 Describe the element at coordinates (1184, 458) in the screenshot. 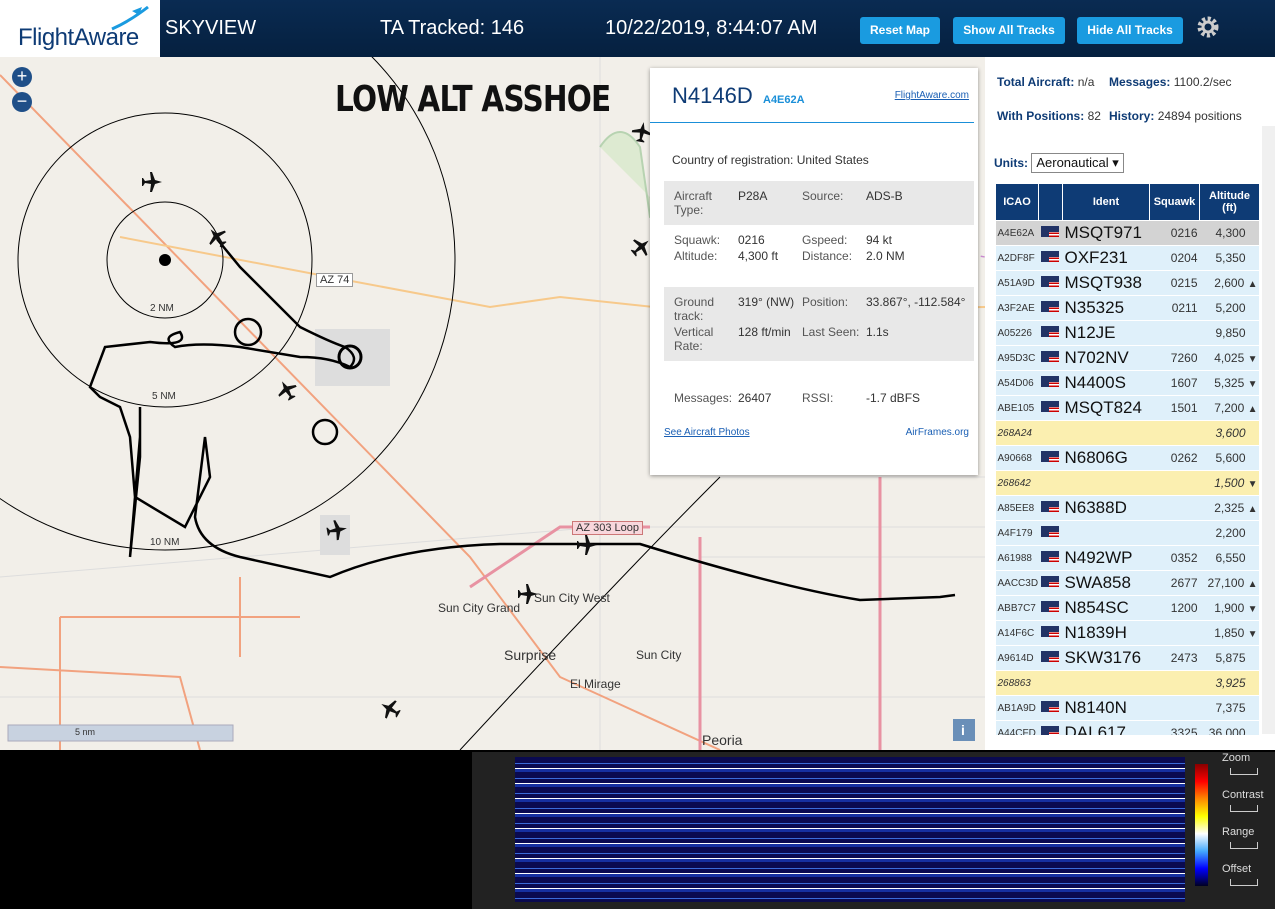

I see `squawk: 0262` at that location.